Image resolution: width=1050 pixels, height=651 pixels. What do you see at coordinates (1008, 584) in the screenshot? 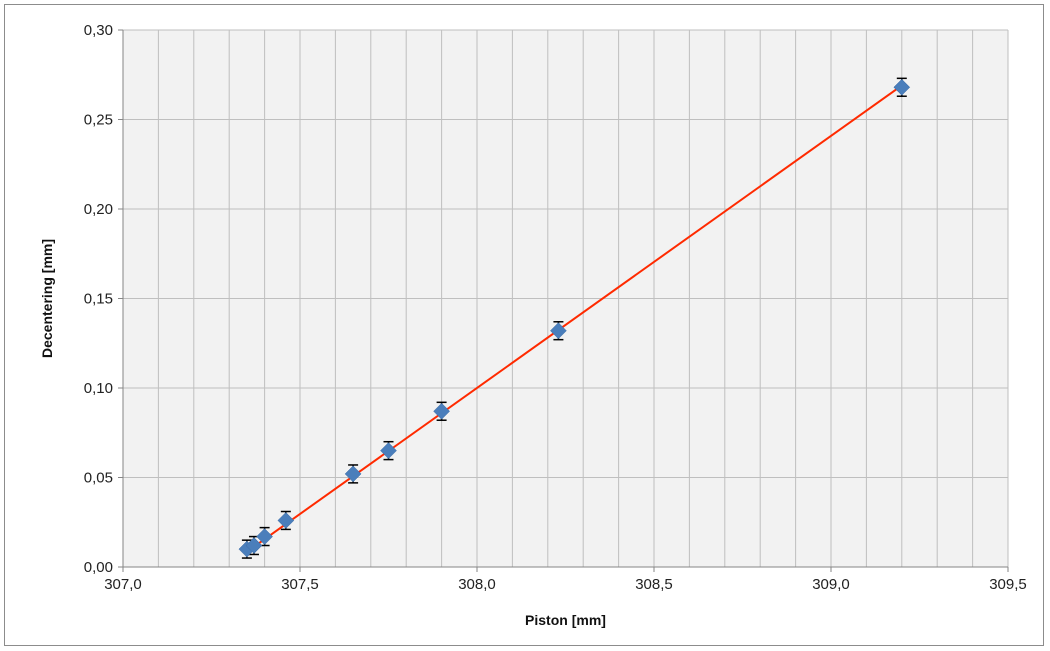
I see `x-tick-label: 309,5` at bounding box center [1008, 584].